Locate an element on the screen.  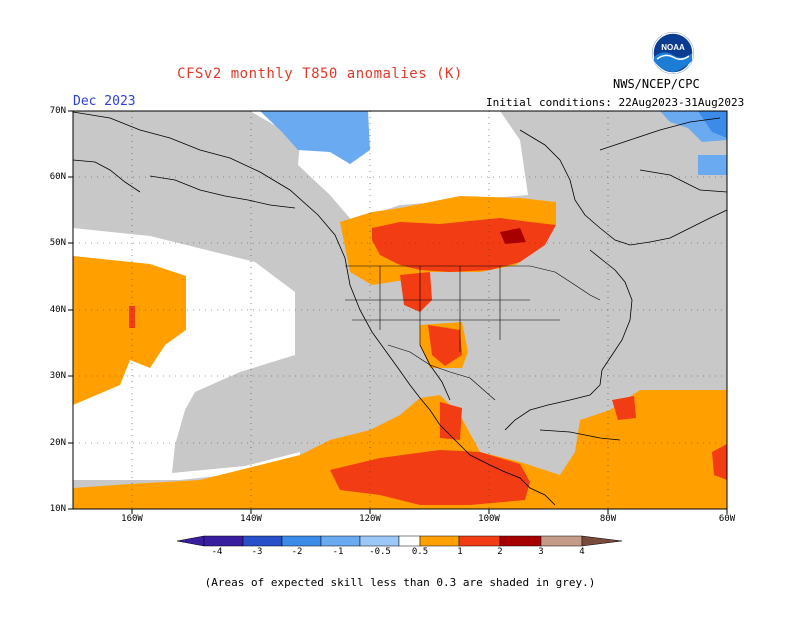
lon-label-60w: 60W is located at coordinates (727, 519).